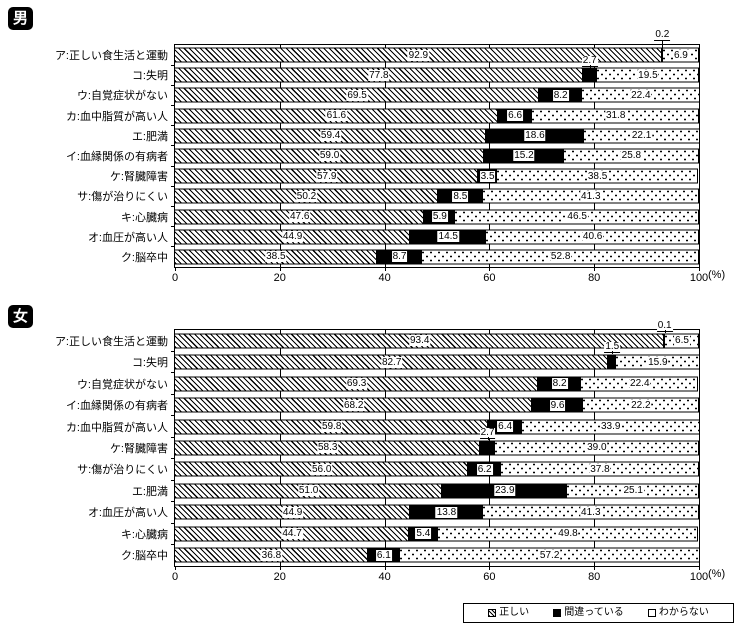 The width and height of the screenshot is (736, 626). What do you see at coordinates (591, 512) in the screenshot?
I see `value-label: 41.3` at bounding box center [591, 512].